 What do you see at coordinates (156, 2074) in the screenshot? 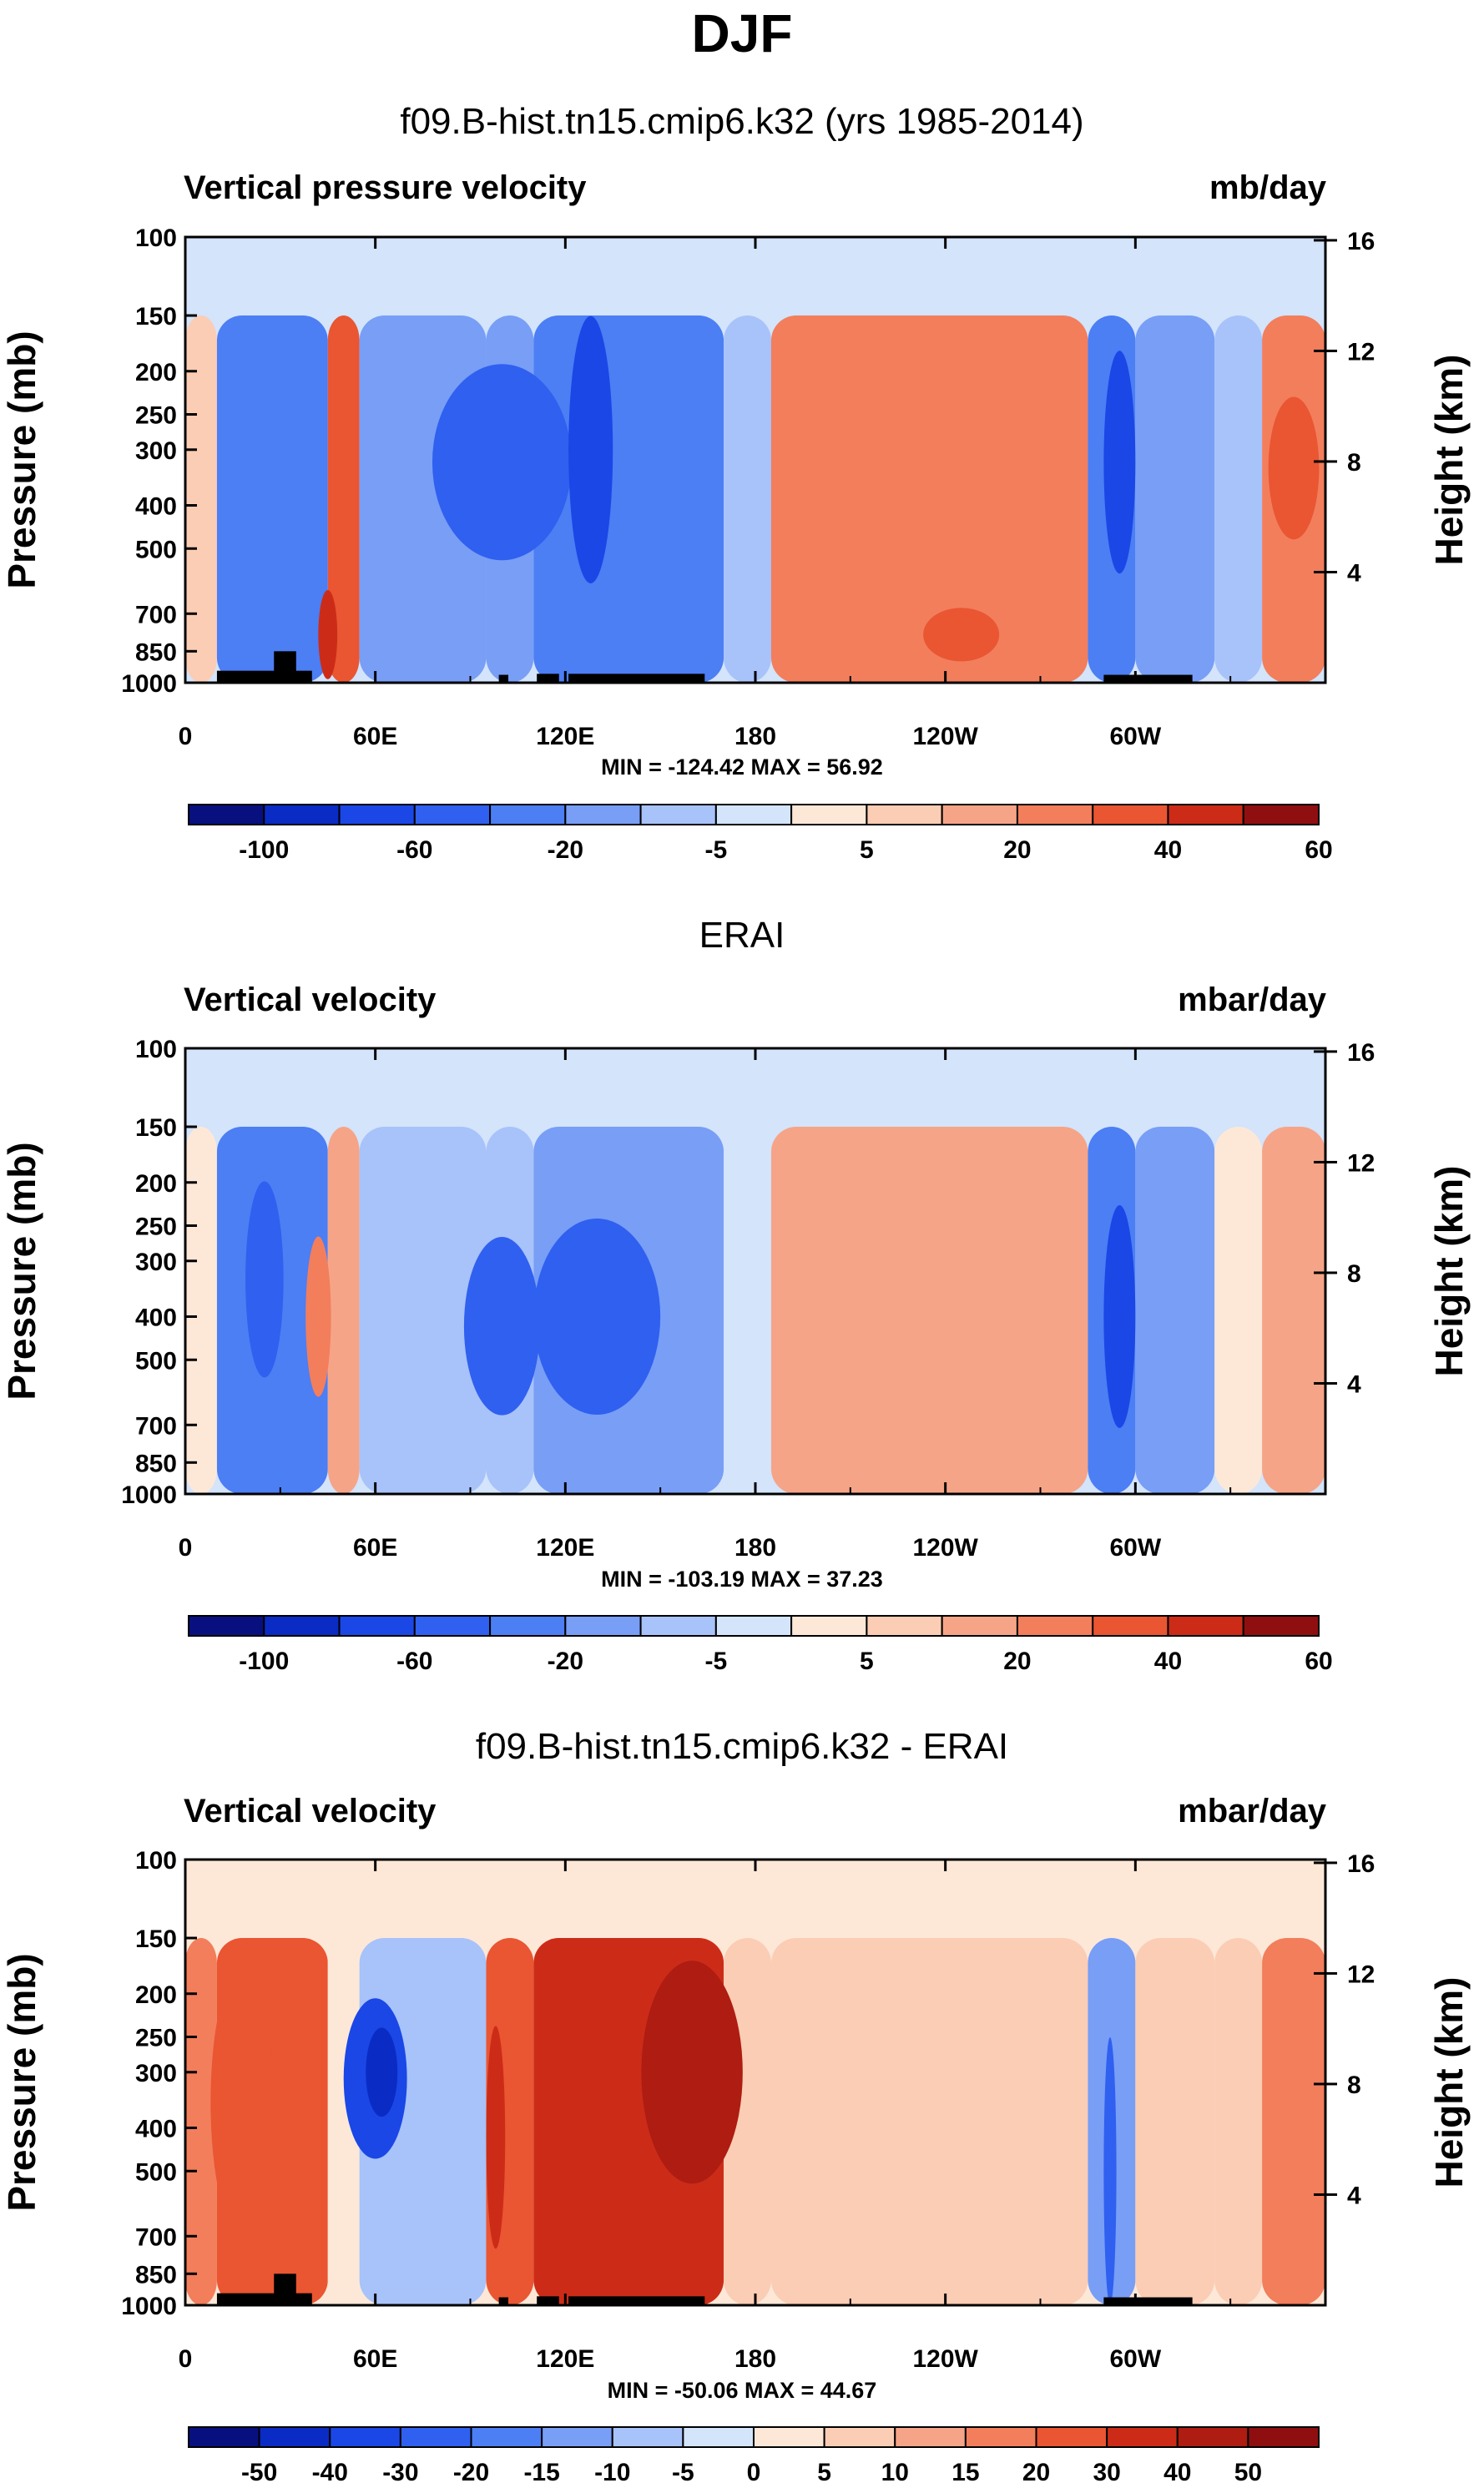
I see `y-tick-label: 300` at bounding box center [156, 2074].